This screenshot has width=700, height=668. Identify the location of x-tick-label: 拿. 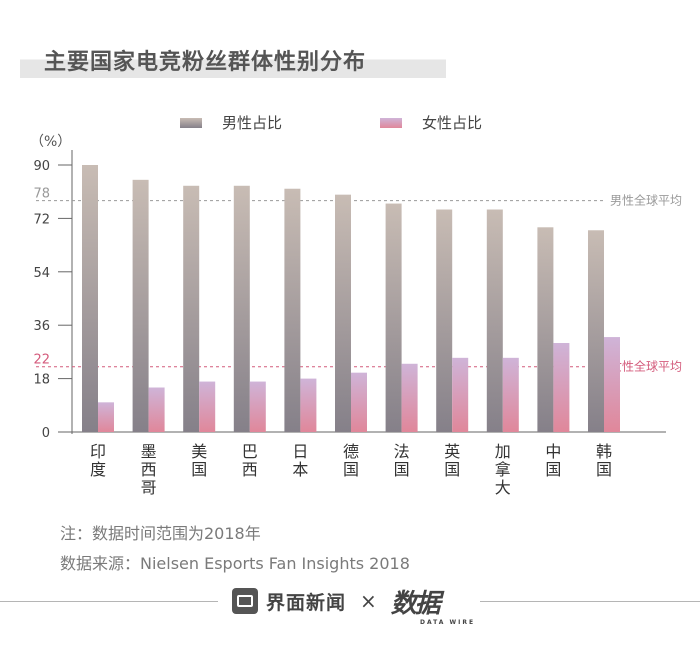
(503, 469).